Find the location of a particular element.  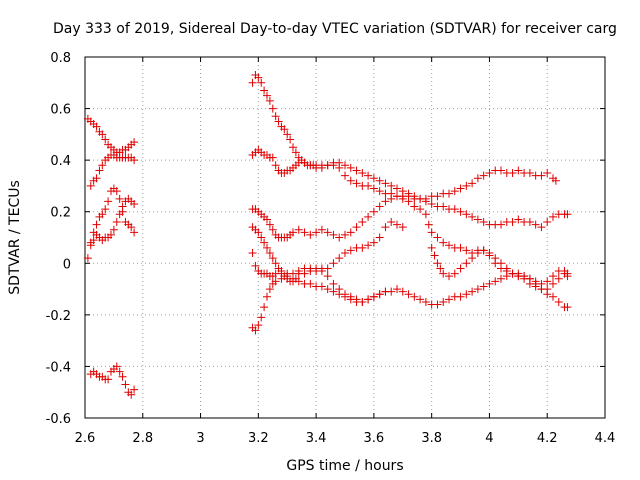

y-tick-labels: -0.6 -0.4 -0.2 0 0.2 0.4 0.6 0.8 is located at coordinates (58, 239).